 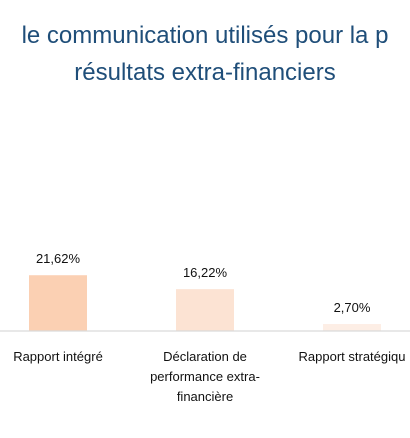 What do you see at coordinates (205, 35) in the screenshot?
I see `chart-title-line-1: le communication utilisés pour la p` at bounding box center [205, 35].